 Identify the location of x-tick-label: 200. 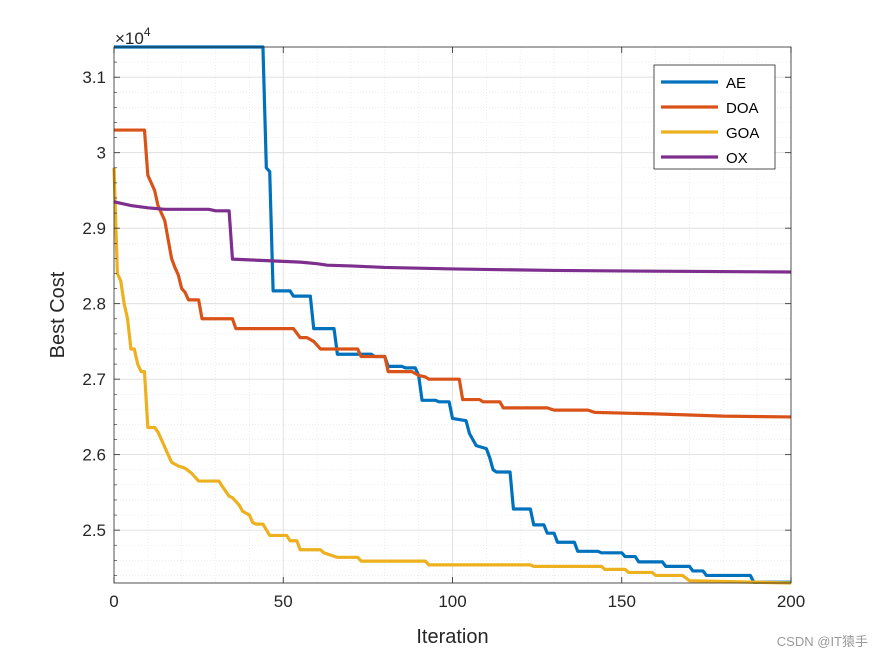
(791, 601).